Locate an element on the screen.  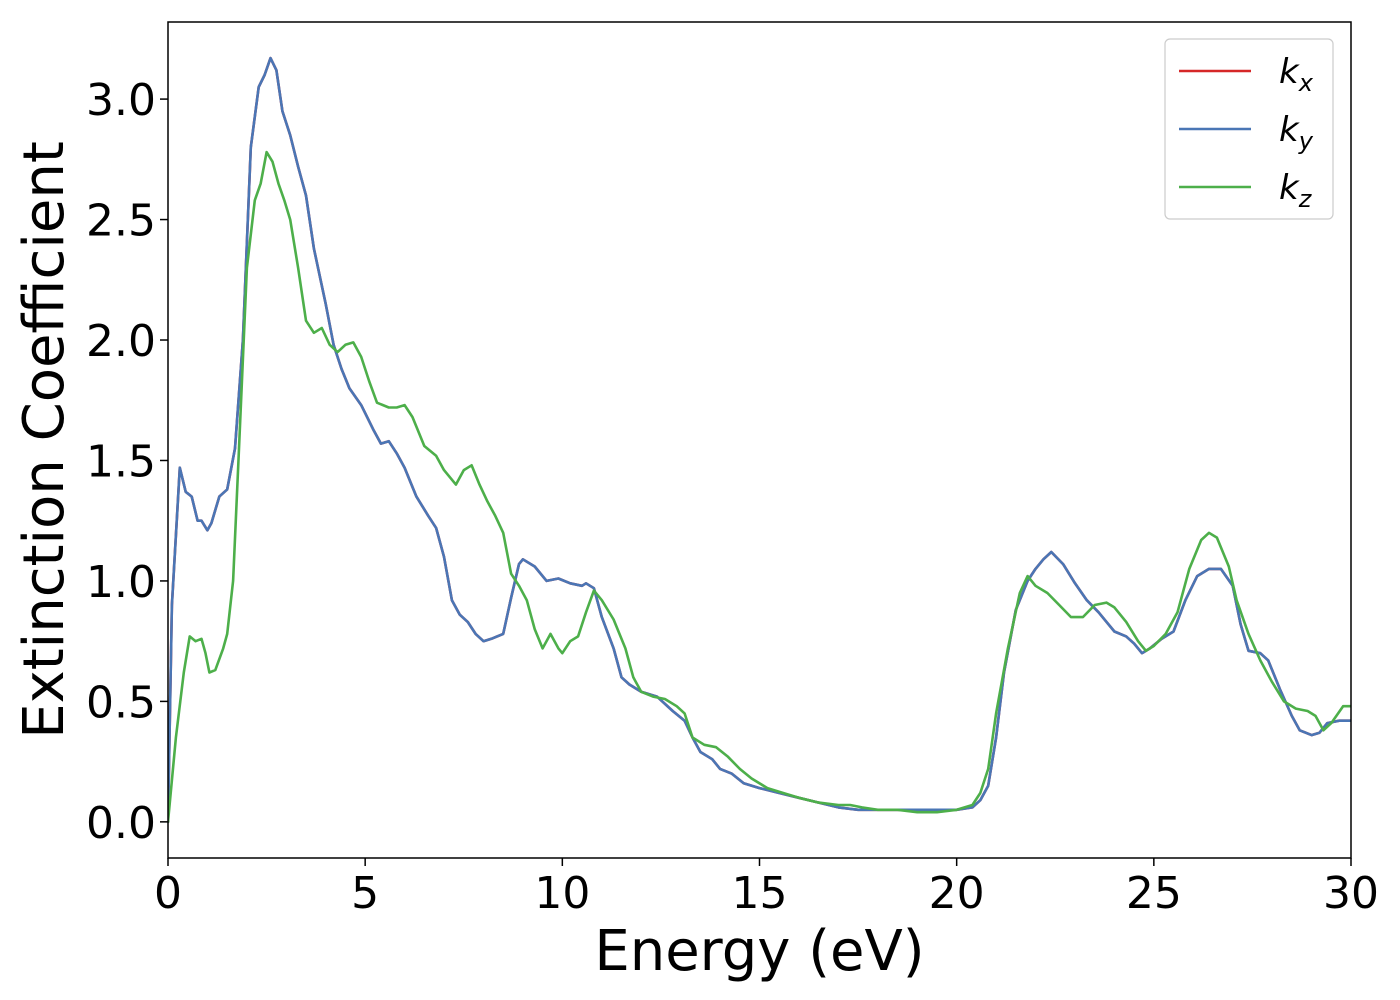
y-tick-label: 1.5 is located at coordinates (121, 461).